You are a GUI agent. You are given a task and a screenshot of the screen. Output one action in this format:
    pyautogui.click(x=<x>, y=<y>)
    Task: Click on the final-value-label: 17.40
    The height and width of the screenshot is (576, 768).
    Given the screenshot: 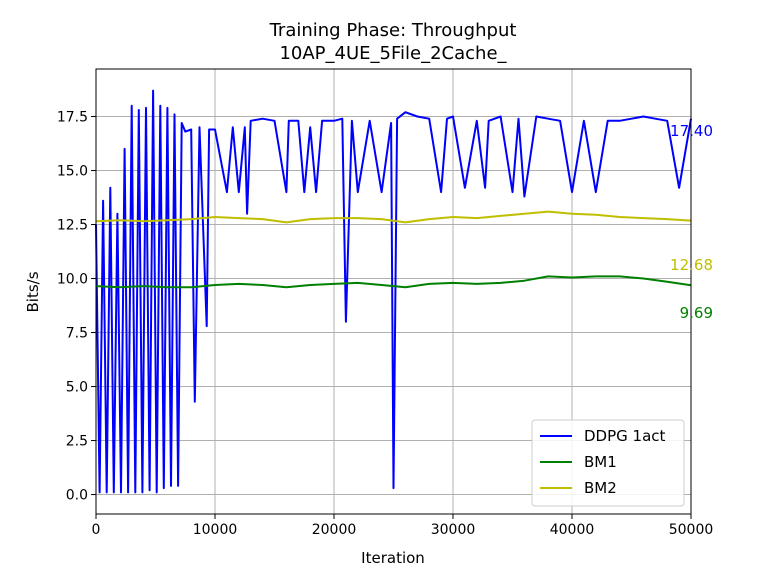 What is the action you would take?
    pyautogui.click(x=691, y=131)
    